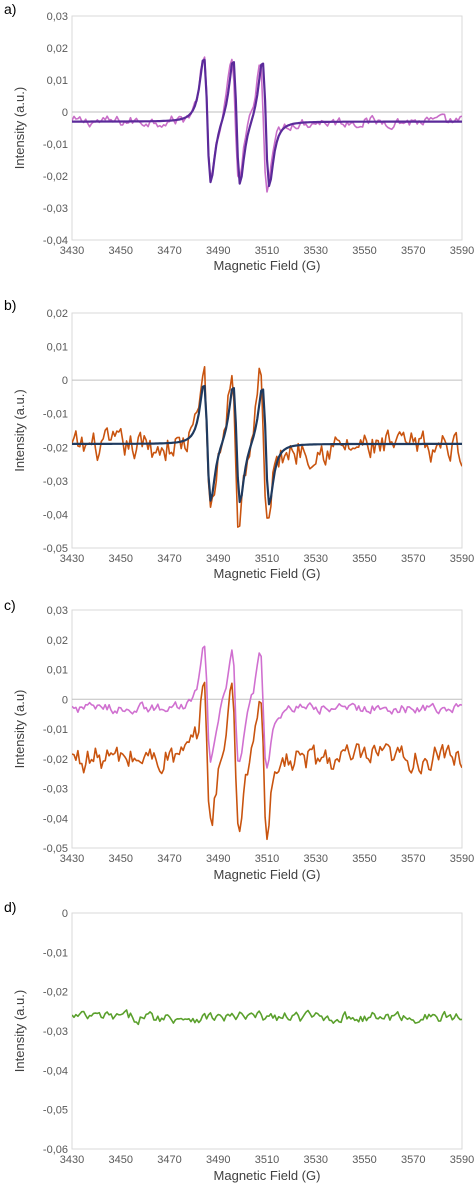  What do you see at coordinates (10, 305) in the screenshot?
I see `panel-label: b)` at bounding box center [10, 305].